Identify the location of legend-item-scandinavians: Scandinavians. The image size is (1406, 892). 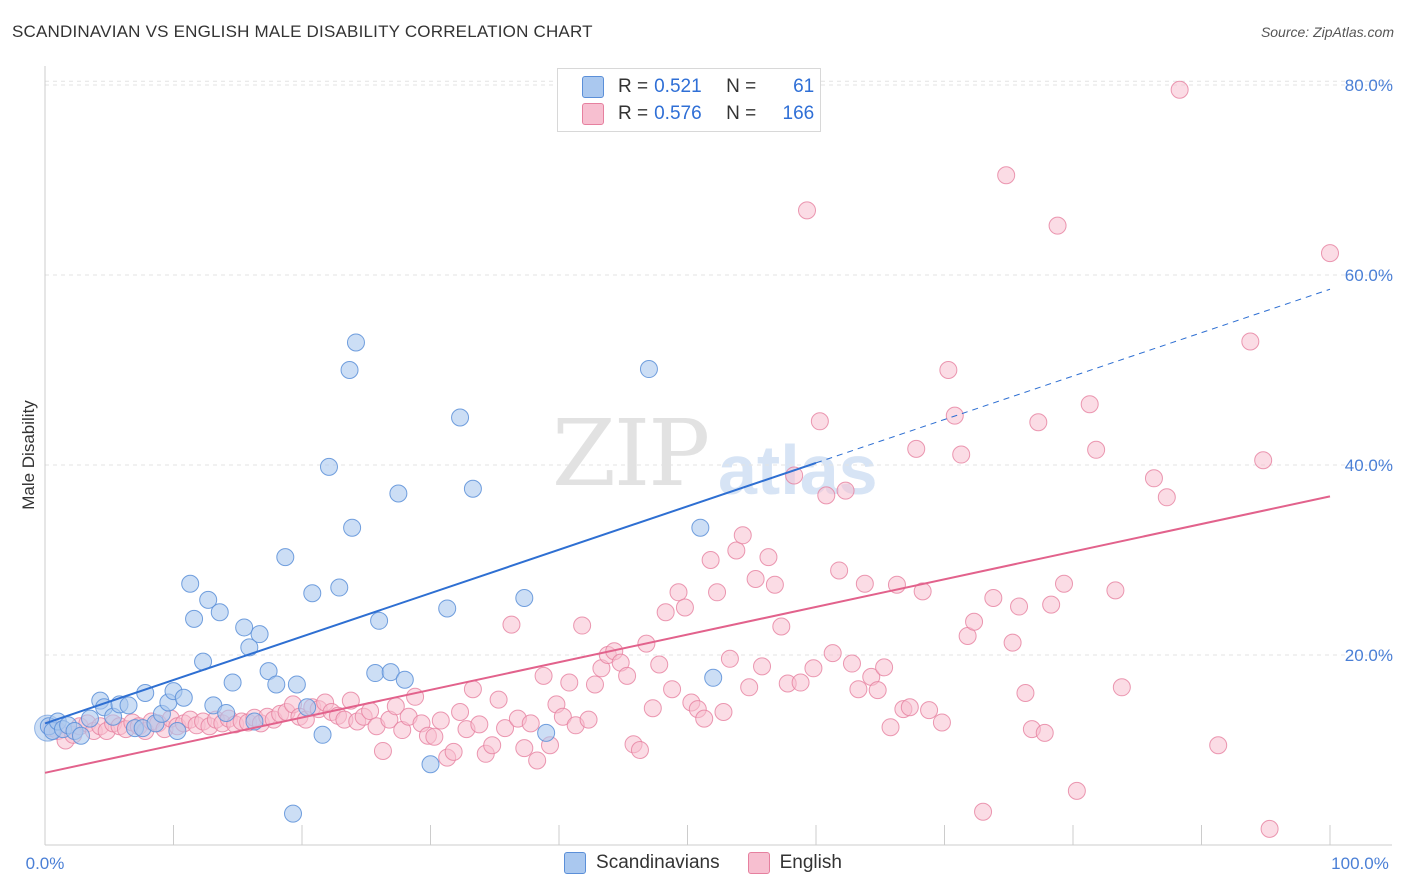
(642, 863).